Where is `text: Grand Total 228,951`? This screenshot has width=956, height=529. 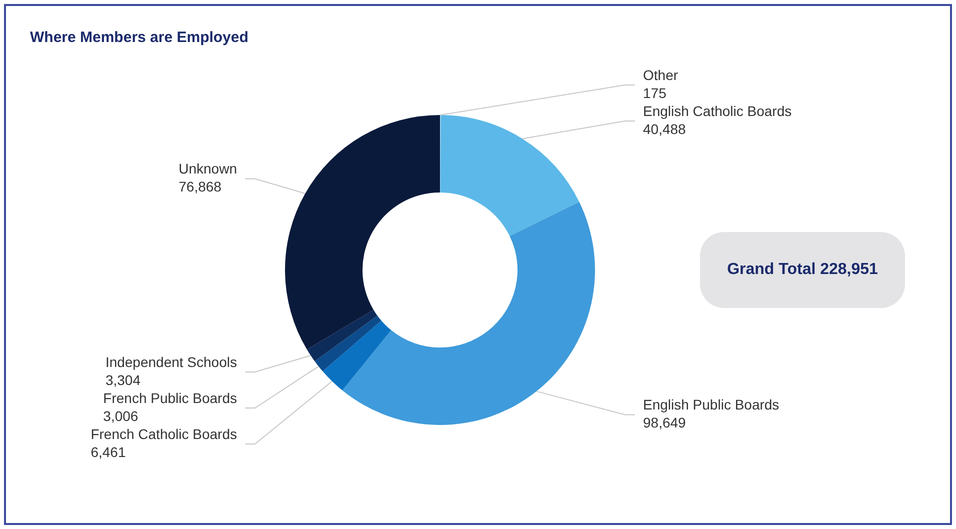 text: Grand Total 228,951 is located at coordinates (802, 270).